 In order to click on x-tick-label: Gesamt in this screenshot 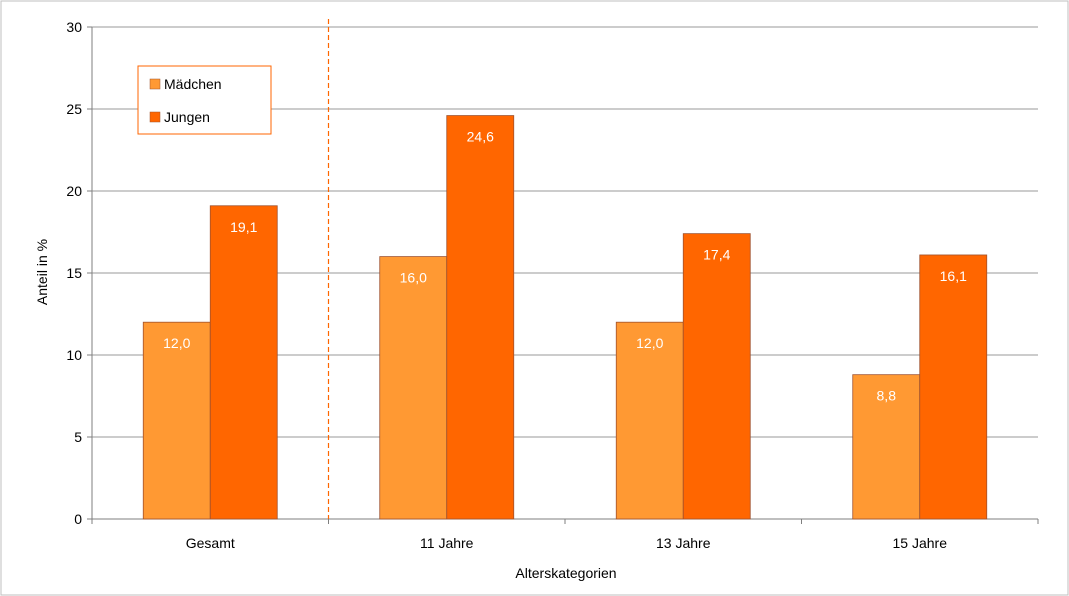, I will do `click(210, 543)`.